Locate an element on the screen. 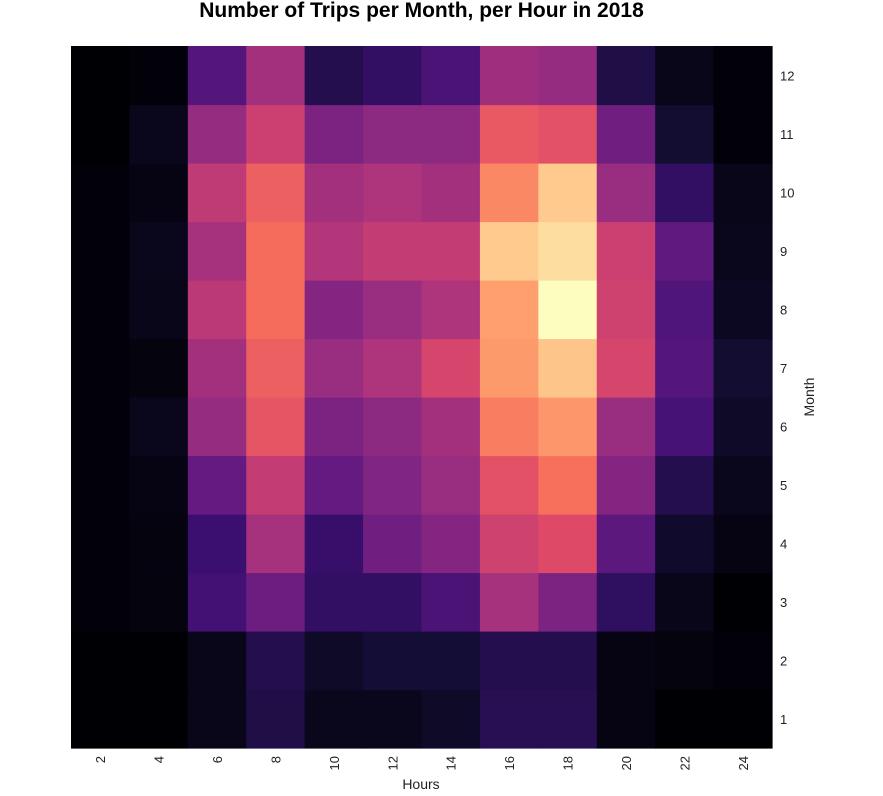 This screenshot has width=883, height=796. y-tick-label: 4 is located at coordinates (783, 543).